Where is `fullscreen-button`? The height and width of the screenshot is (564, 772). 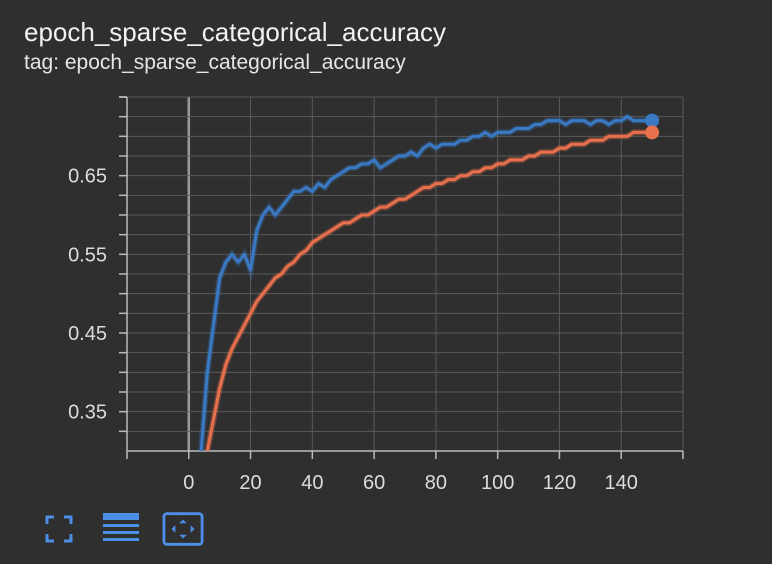 fullscreen-button is located at coordinates (59, 529).